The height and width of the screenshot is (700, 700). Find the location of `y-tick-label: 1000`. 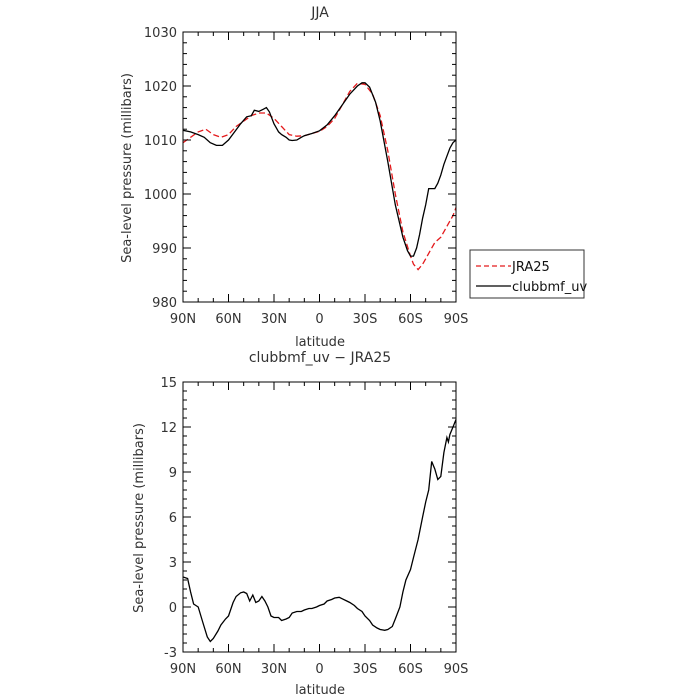

y-tick-label: 1000 is located at coordinates (160, 195).